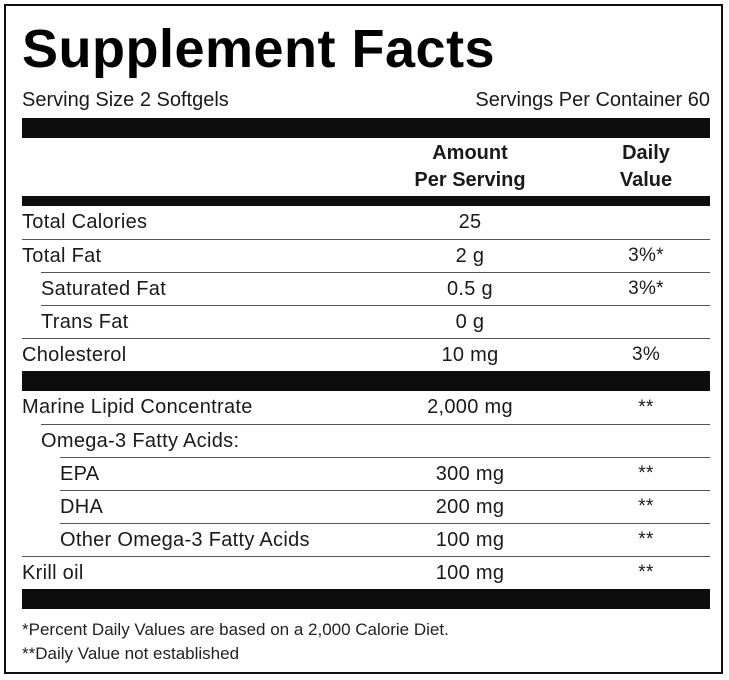  What do you see at coordinates (104, 288) in the screenshot?
I see `nutrient-name: Saturated Fat` at bounding box center [104, 288].